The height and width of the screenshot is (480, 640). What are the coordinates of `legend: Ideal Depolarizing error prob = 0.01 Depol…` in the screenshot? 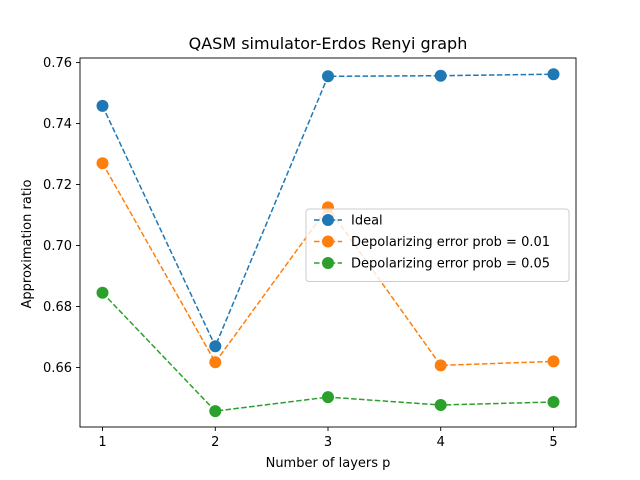 It's located at (437, 245).